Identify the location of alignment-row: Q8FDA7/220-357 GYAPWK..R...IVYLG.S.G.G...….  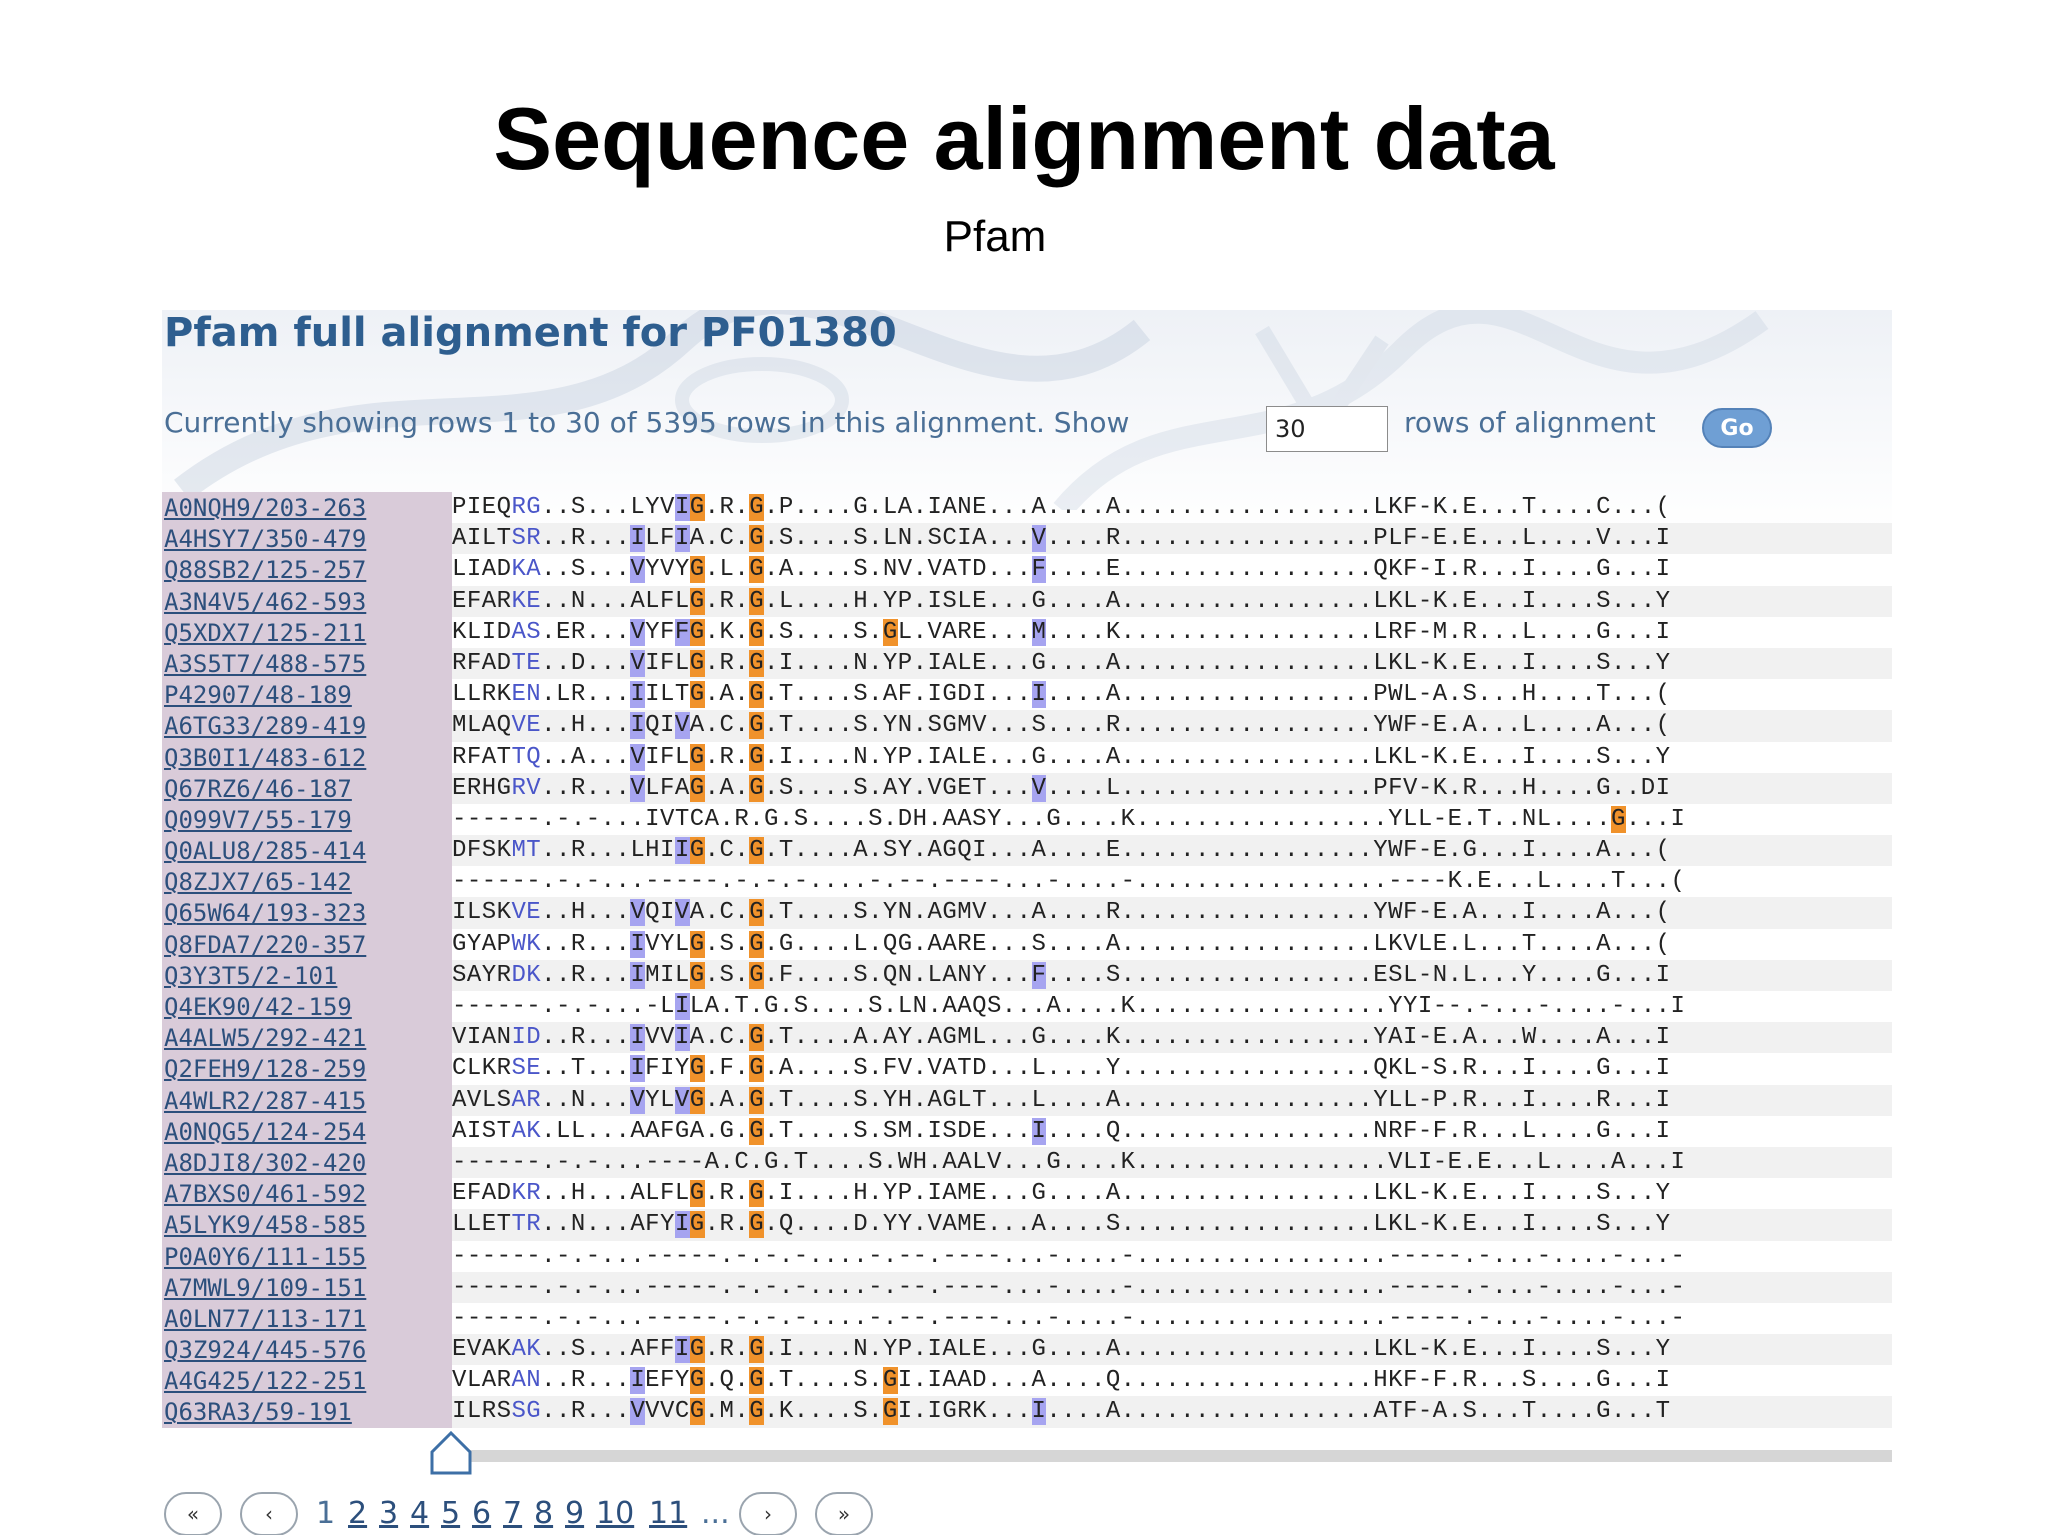
(1027, 944).